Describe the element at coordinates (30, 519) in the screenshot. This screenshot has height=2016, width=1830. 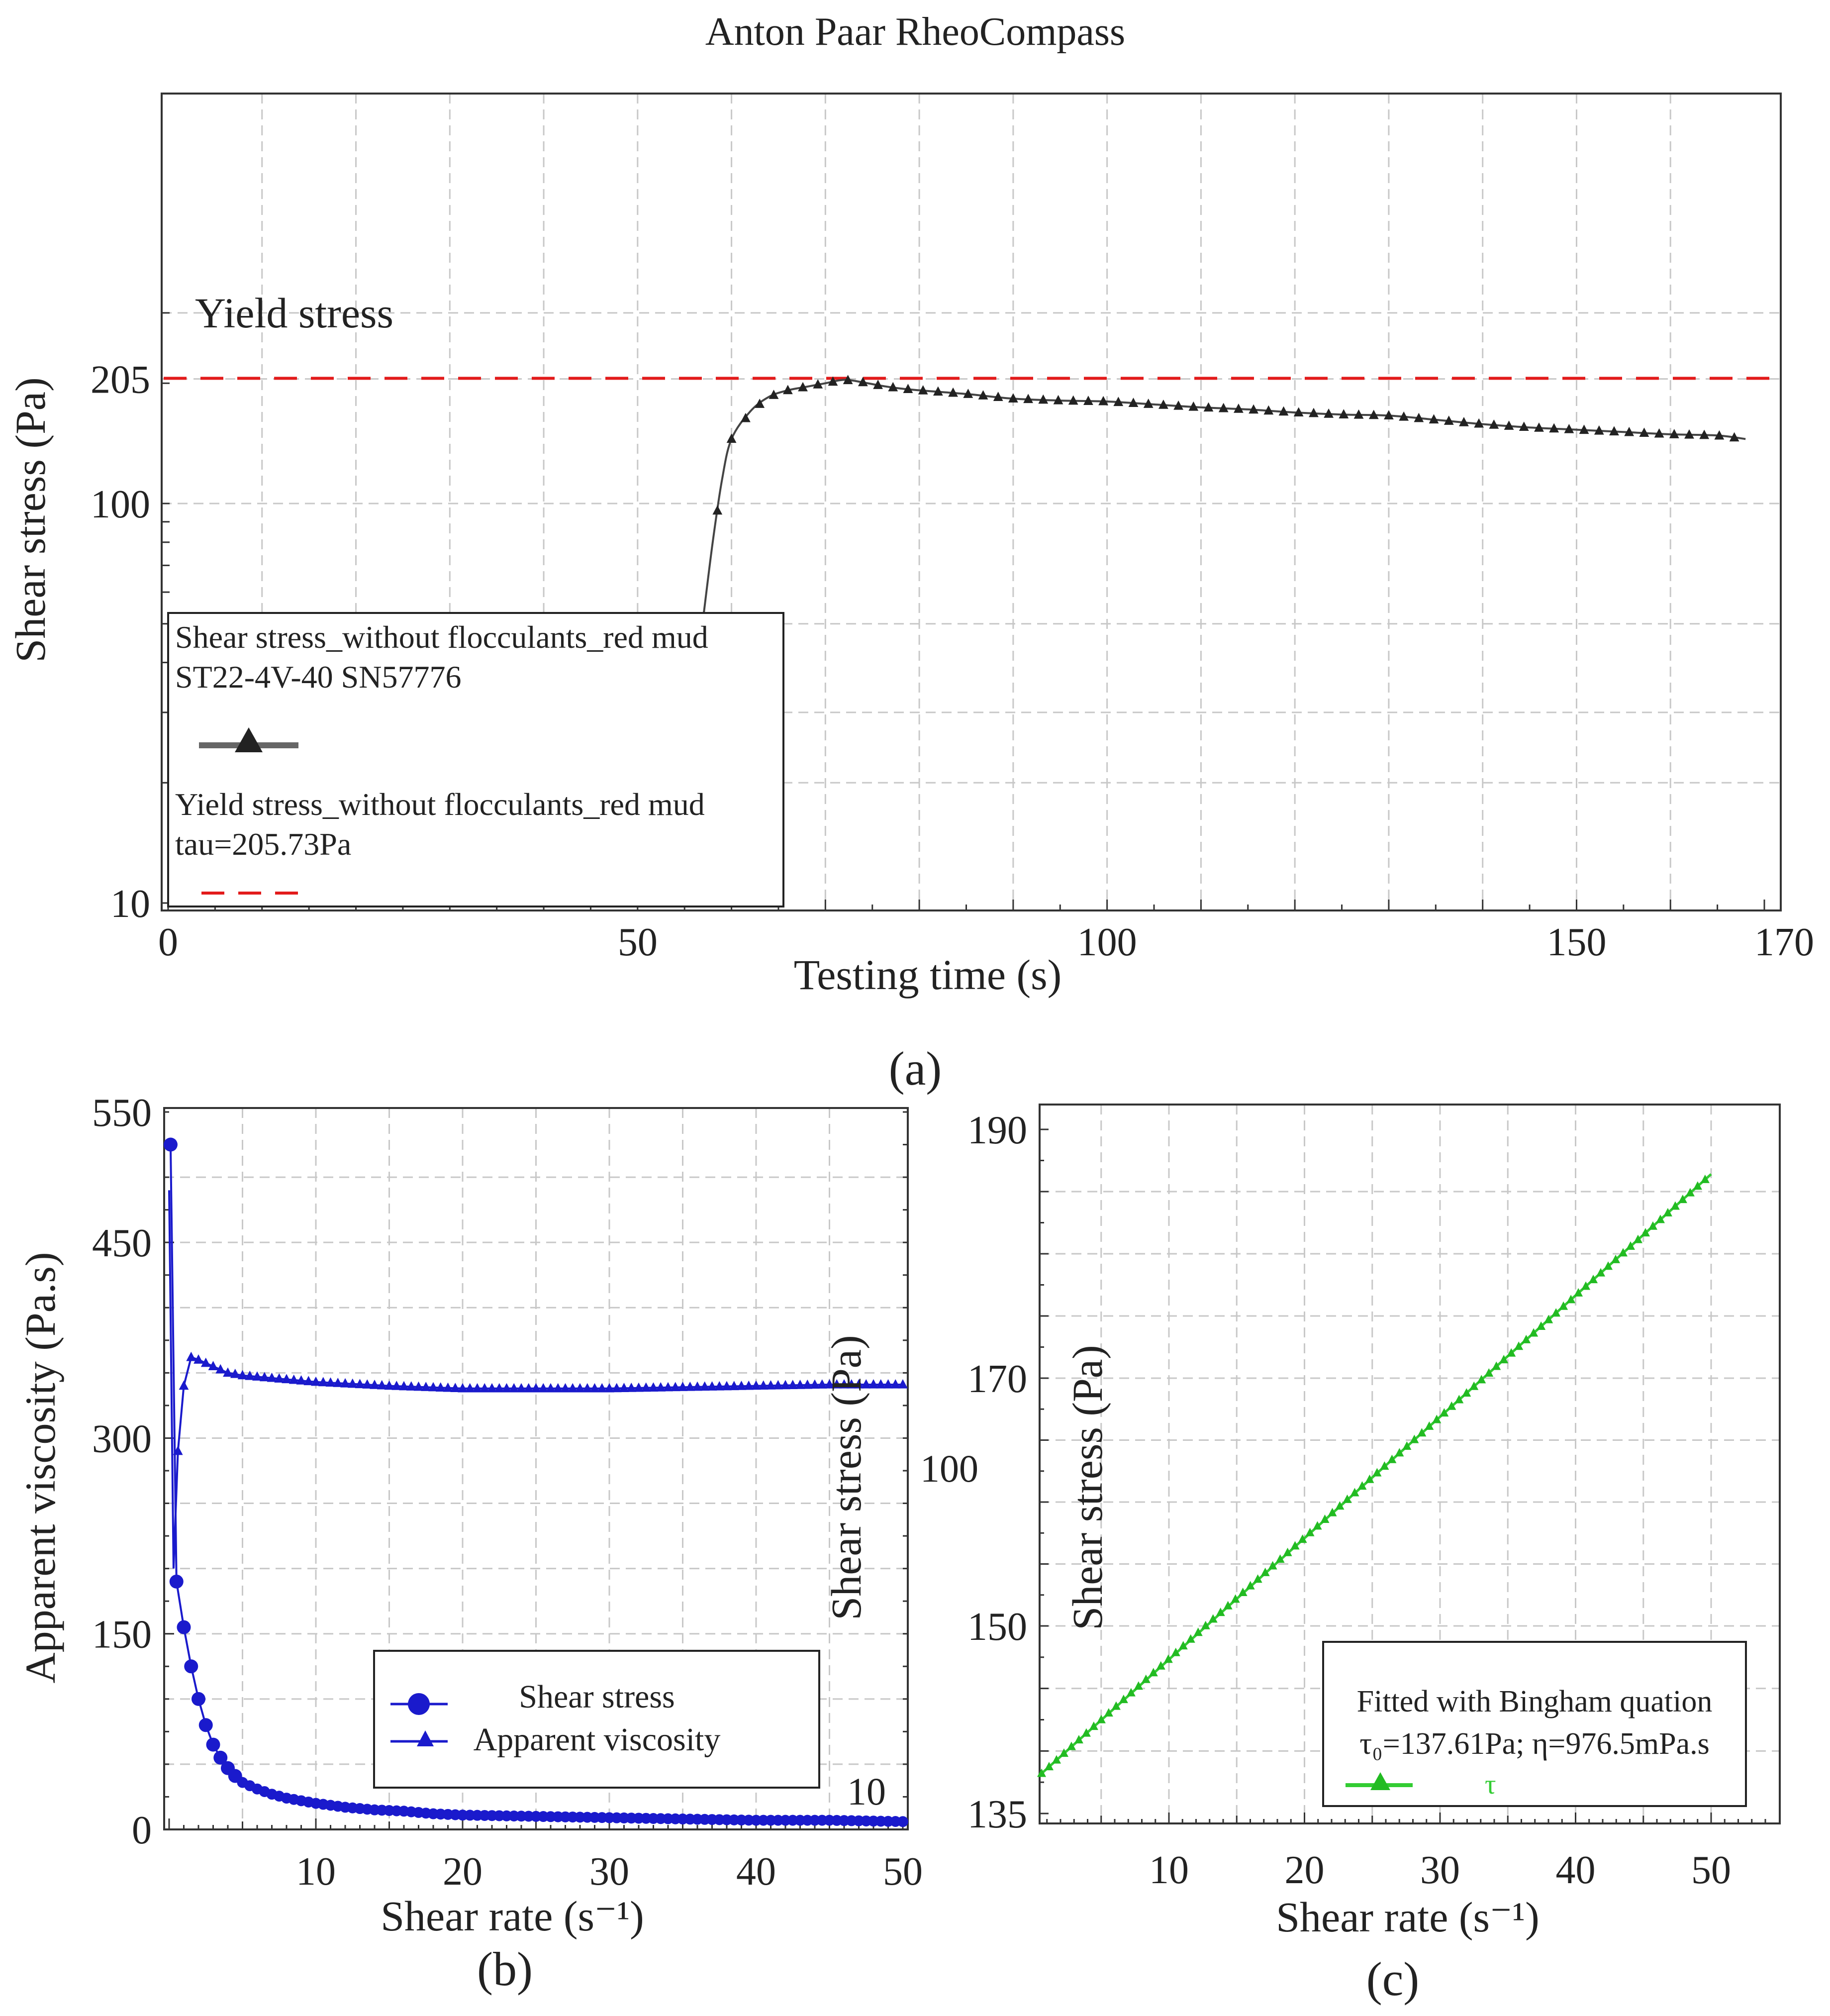
I see `panel-a-y-axis-label: Shear stress (Pa)` at that location.